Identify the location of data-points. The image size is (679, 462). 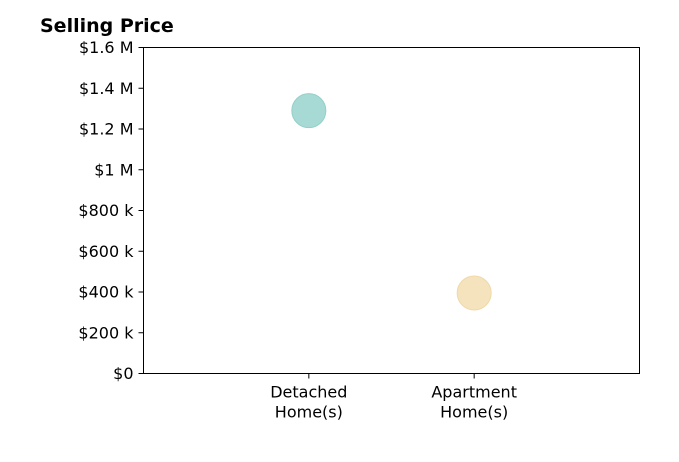
(391, 202).